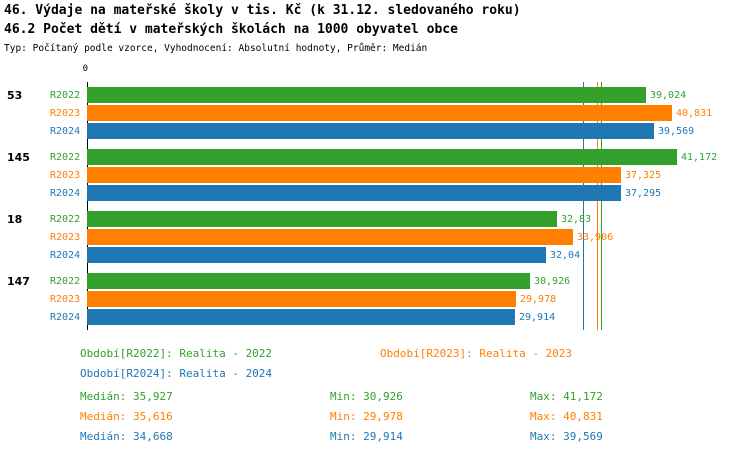  Describe the element at coordinates (176, 373) in the screenshot. I see `legend-item-r2024: Období[R2024]: Realita - 2024` at that location.